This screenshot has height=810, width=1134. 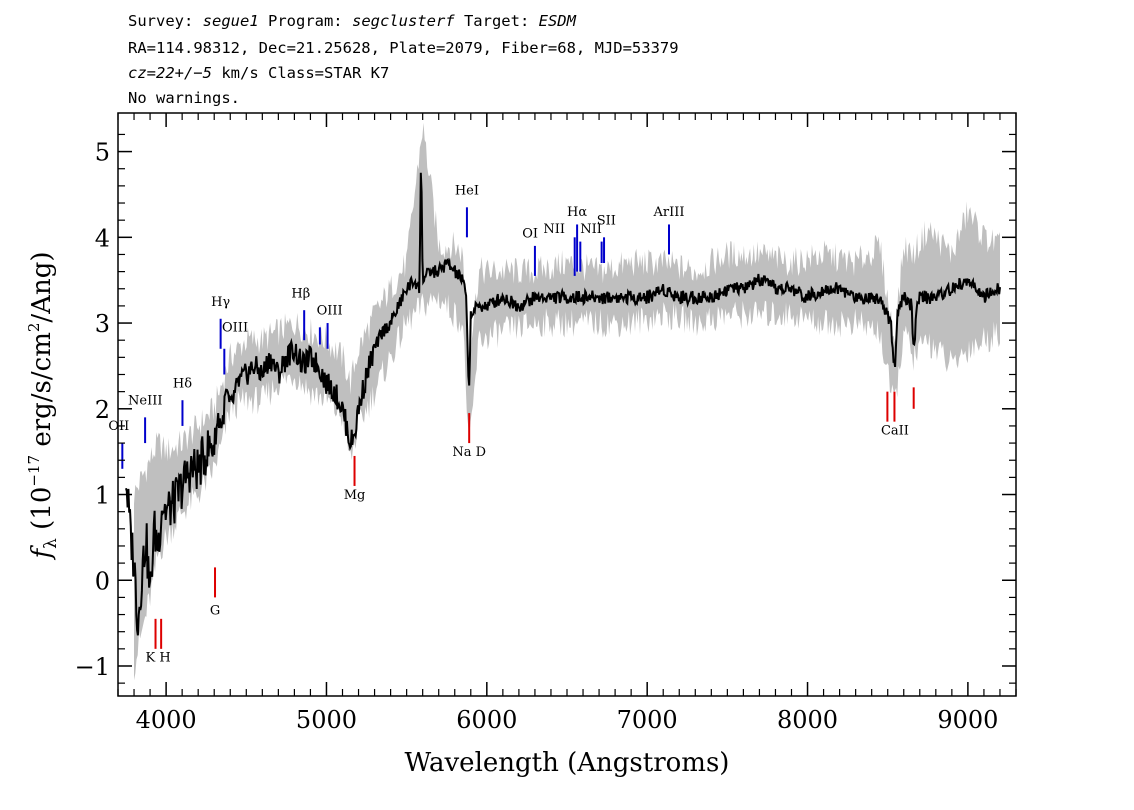 I want to click on target-value: ESDM, so click(x=557, y=21).